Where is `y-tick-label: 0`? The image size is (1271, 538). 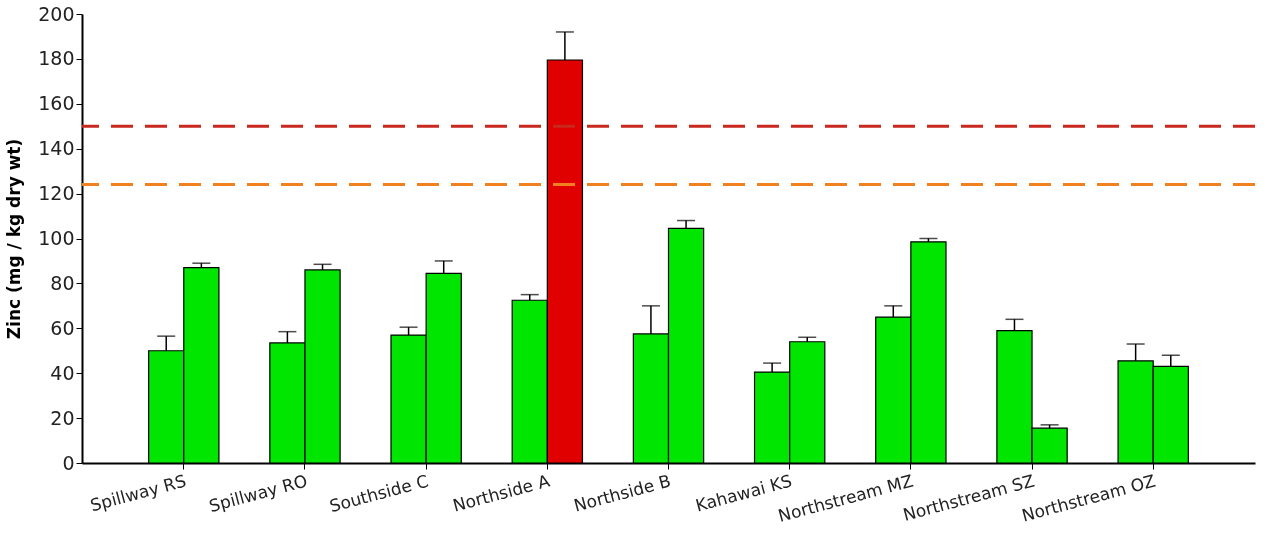
y-tick-label: 0 is located at coordinates (68, 462).